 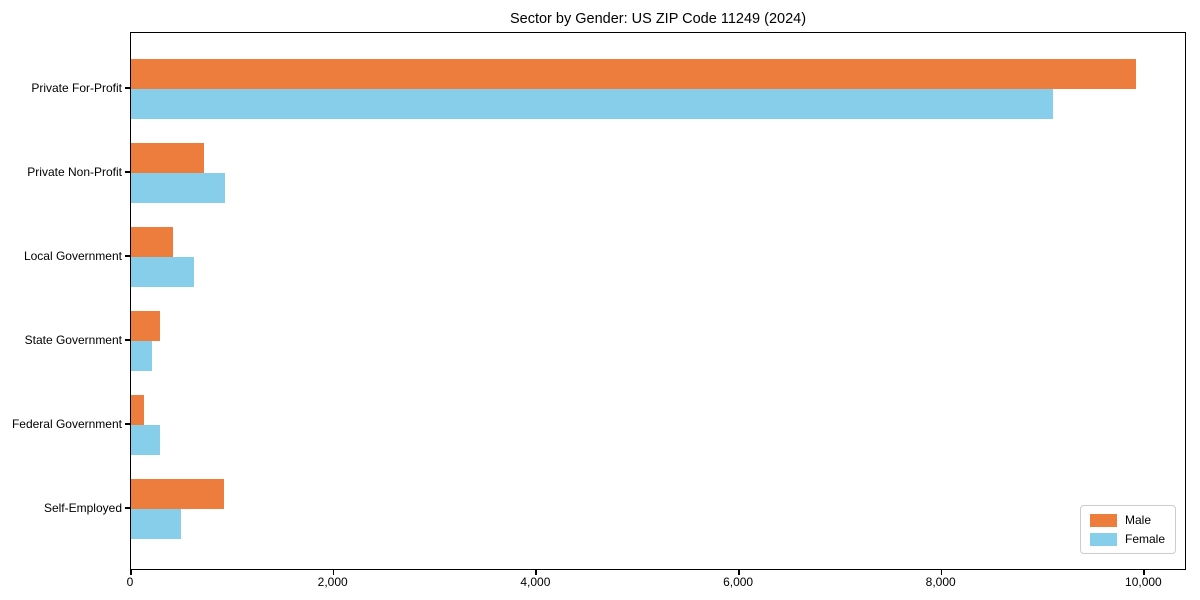 What do you see at coordinates (141, 356) in the screenshot?
I see `bar-female-state-government` at bounding box center [141, 356].